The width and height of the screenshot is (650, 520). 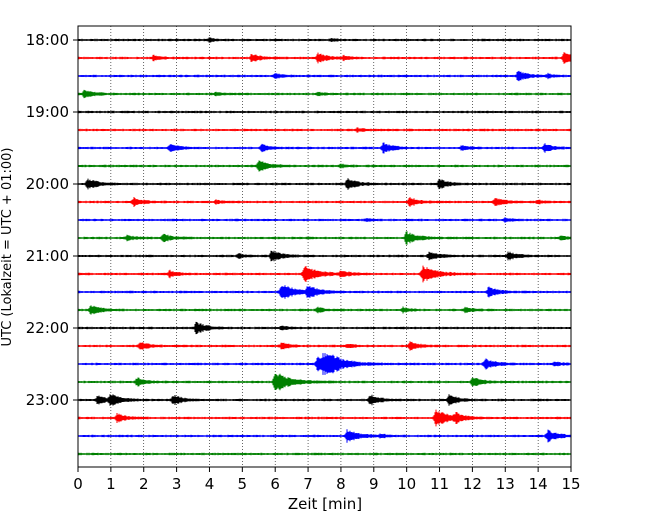 I want to click on x-tick-label: 12, so click(x=472, y=484).